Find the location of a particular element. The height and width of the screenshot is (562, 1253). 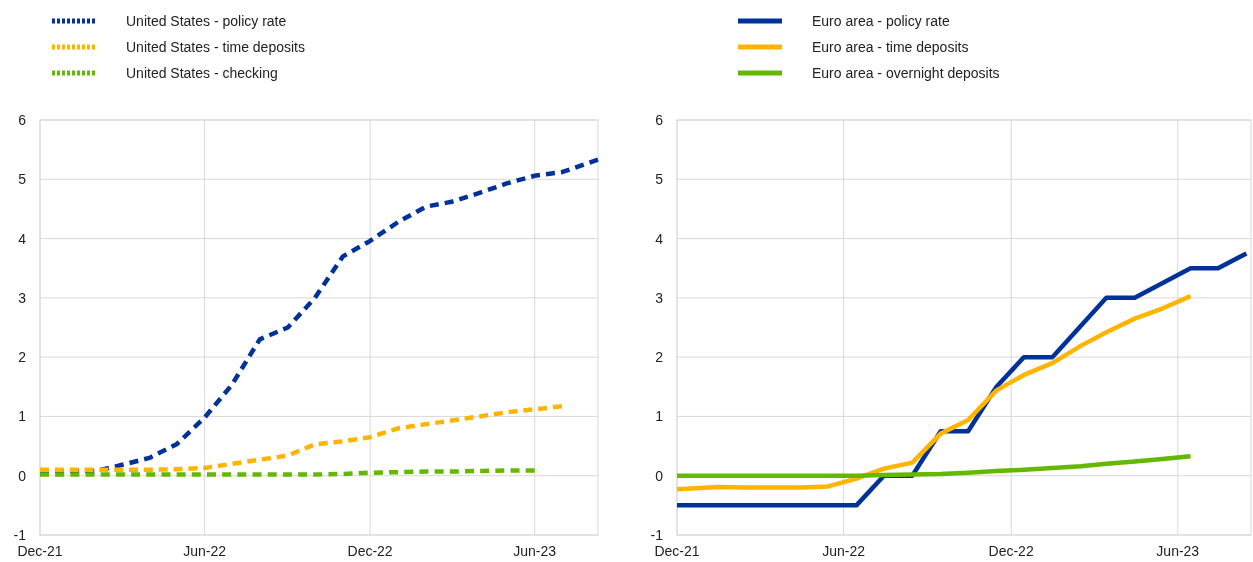

legend-label: United States - time deposits is located at coordinates (215, 47).